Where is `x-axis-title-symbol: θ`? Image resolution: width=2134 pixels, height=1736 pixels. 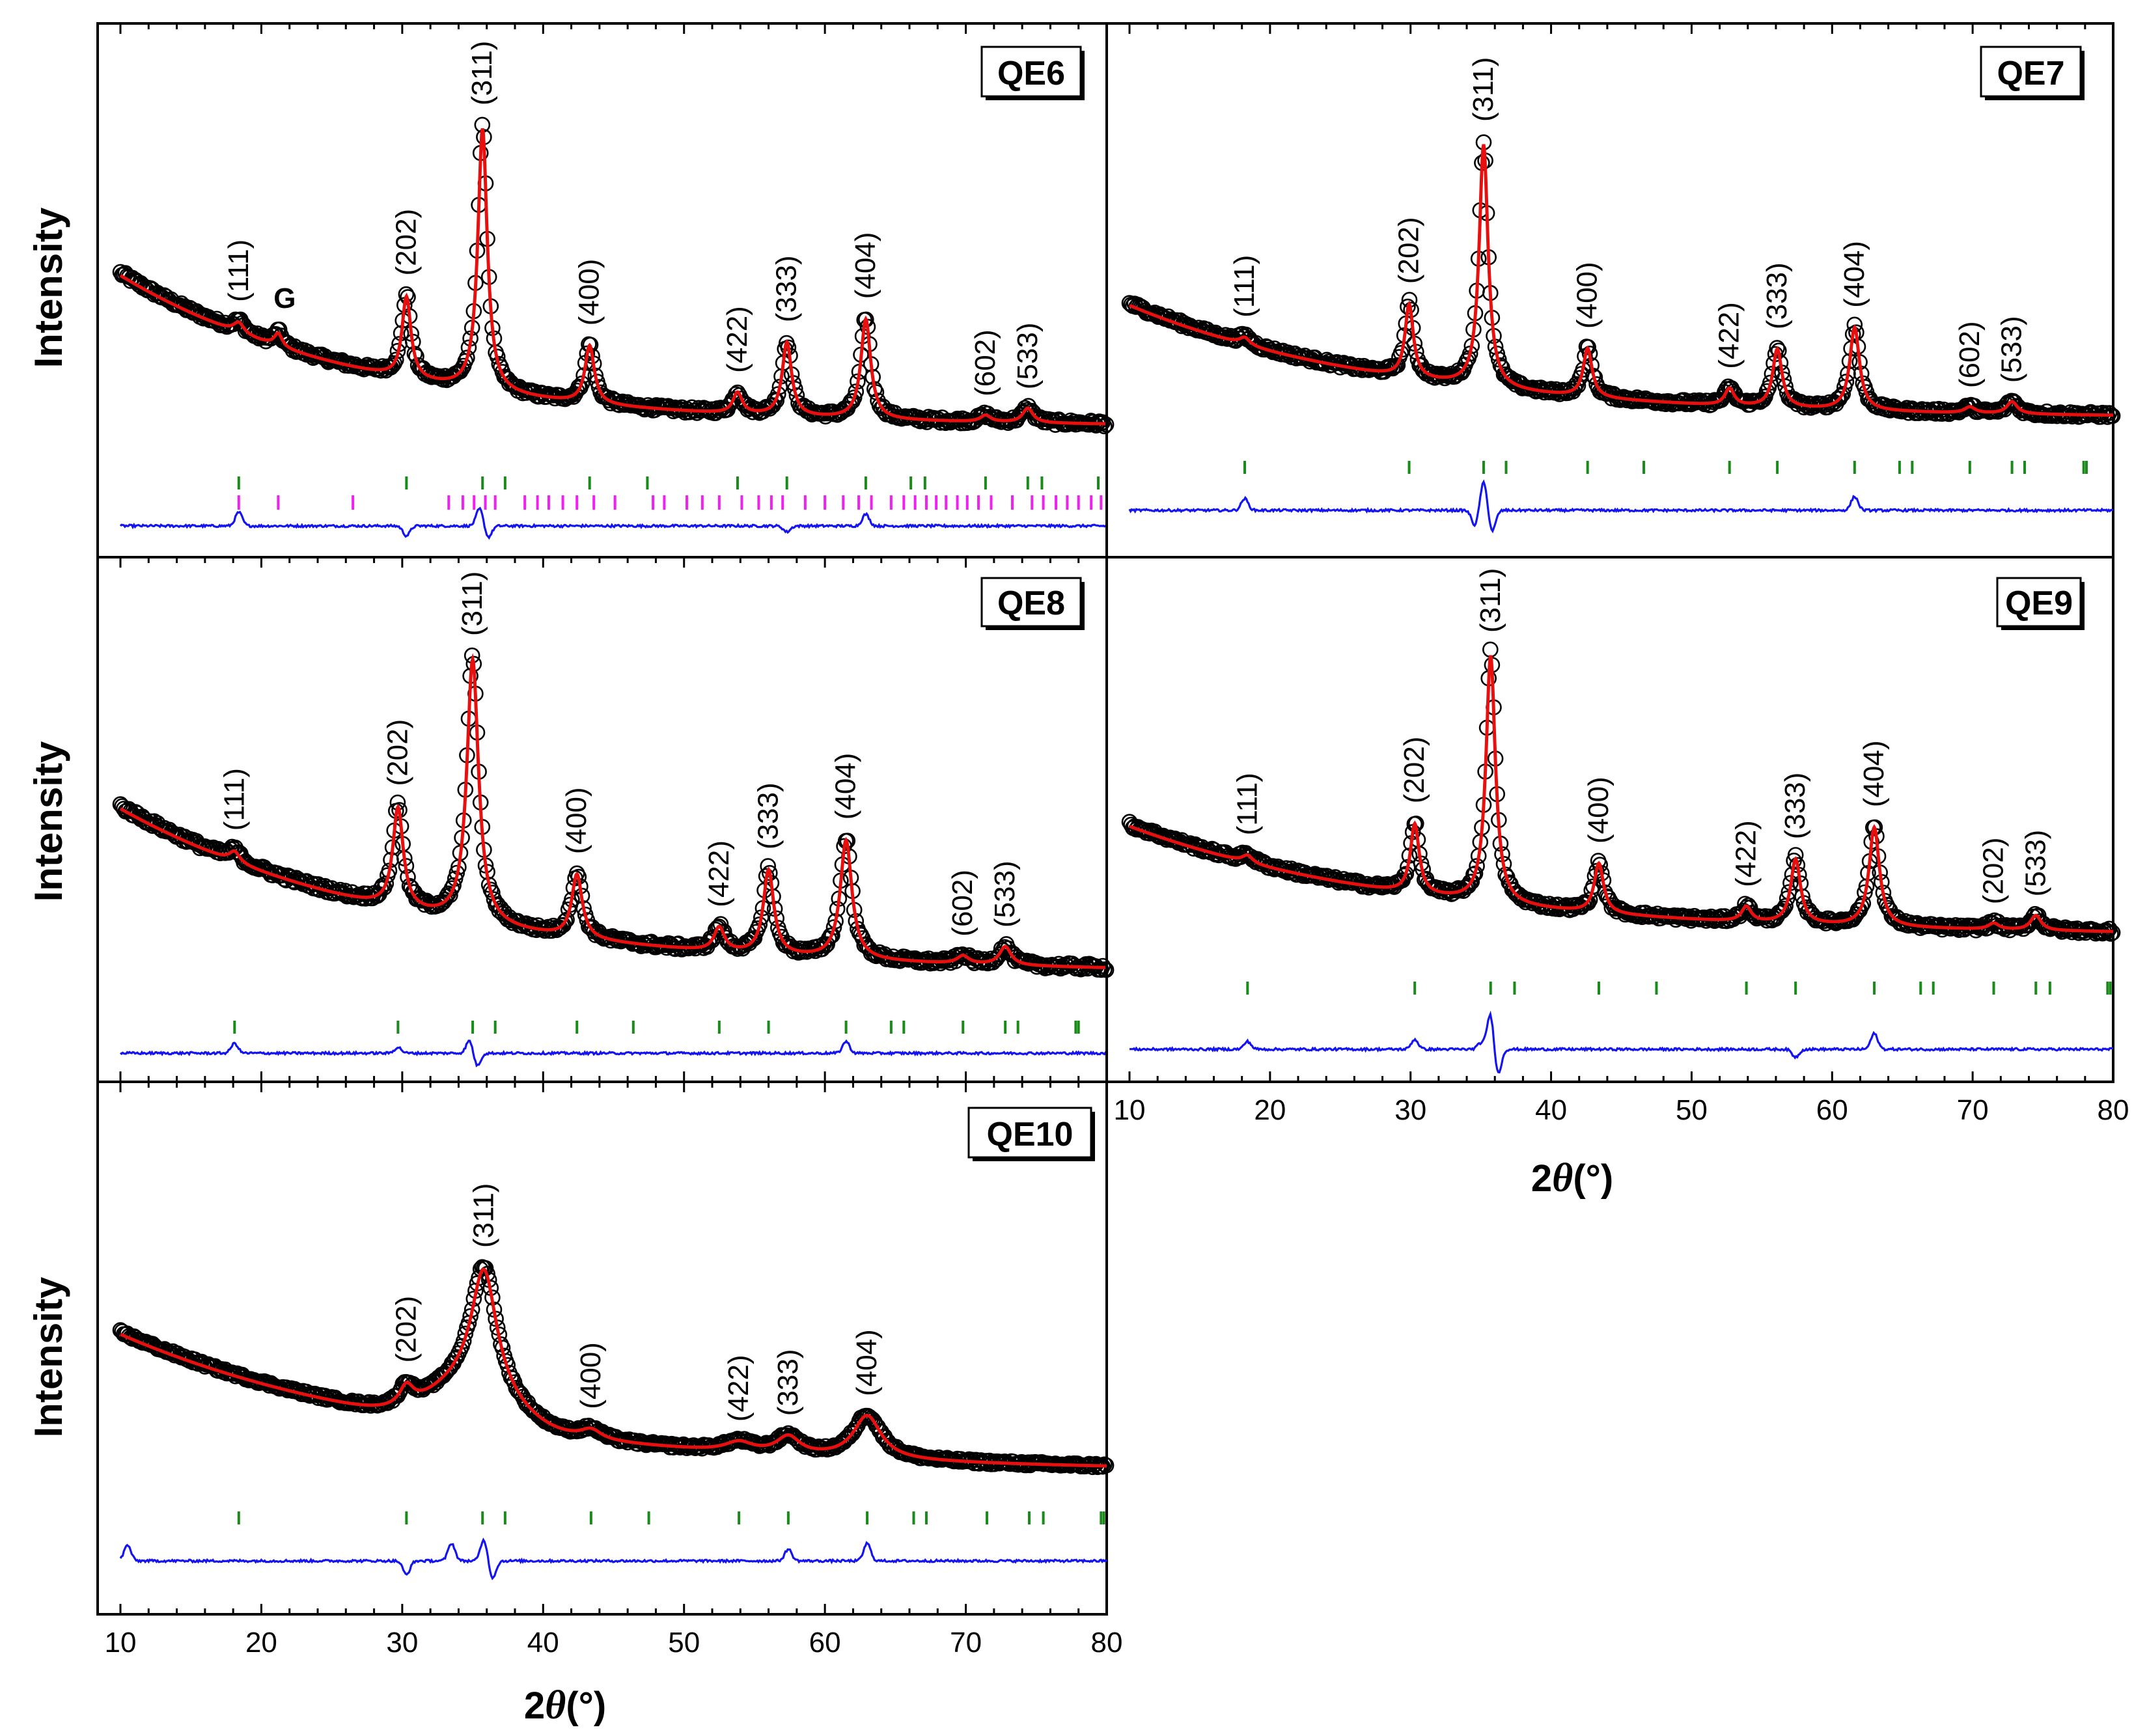 x-axis-title-symbol: θ is located at coordinates (1562, 1178).